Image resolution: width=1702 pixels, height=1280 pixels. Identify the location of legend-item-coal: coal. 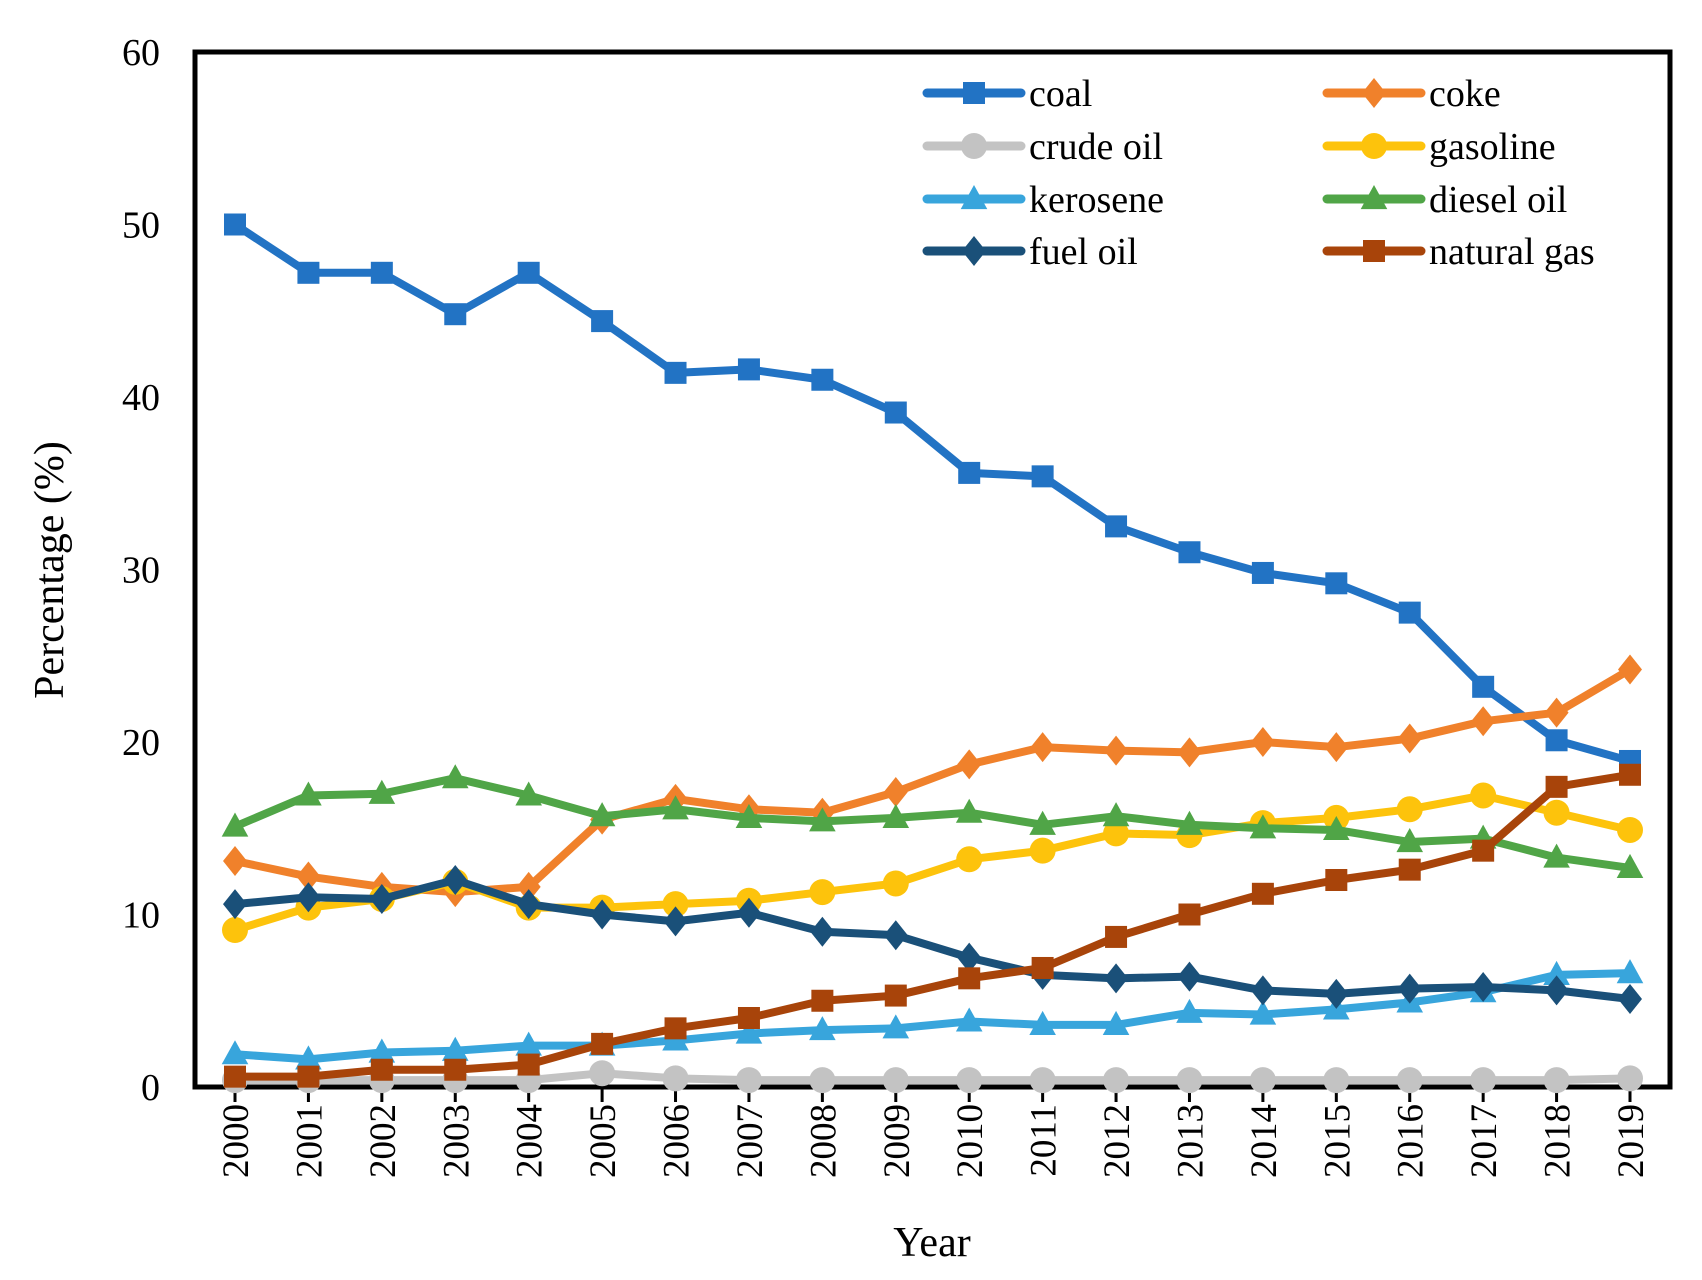
(1007, 94).